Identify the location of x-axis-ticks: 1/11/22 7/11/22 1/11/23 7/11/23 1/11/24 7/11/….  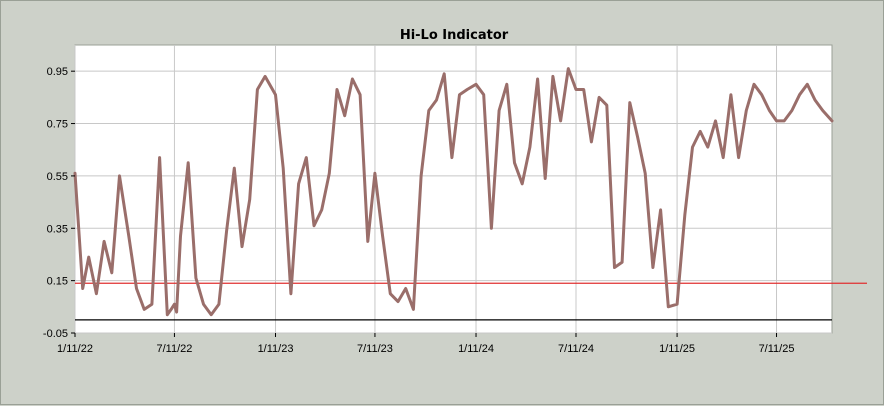
(425, 344).